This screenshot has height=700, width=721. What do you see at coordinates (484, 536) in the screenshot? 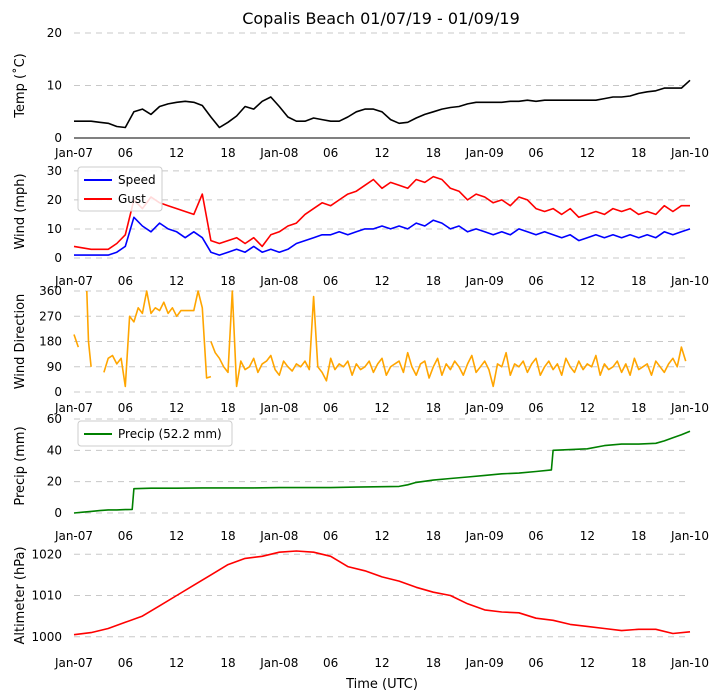
I see `precip-xtick-label: Jan-09` at bounding box center [484, 536].